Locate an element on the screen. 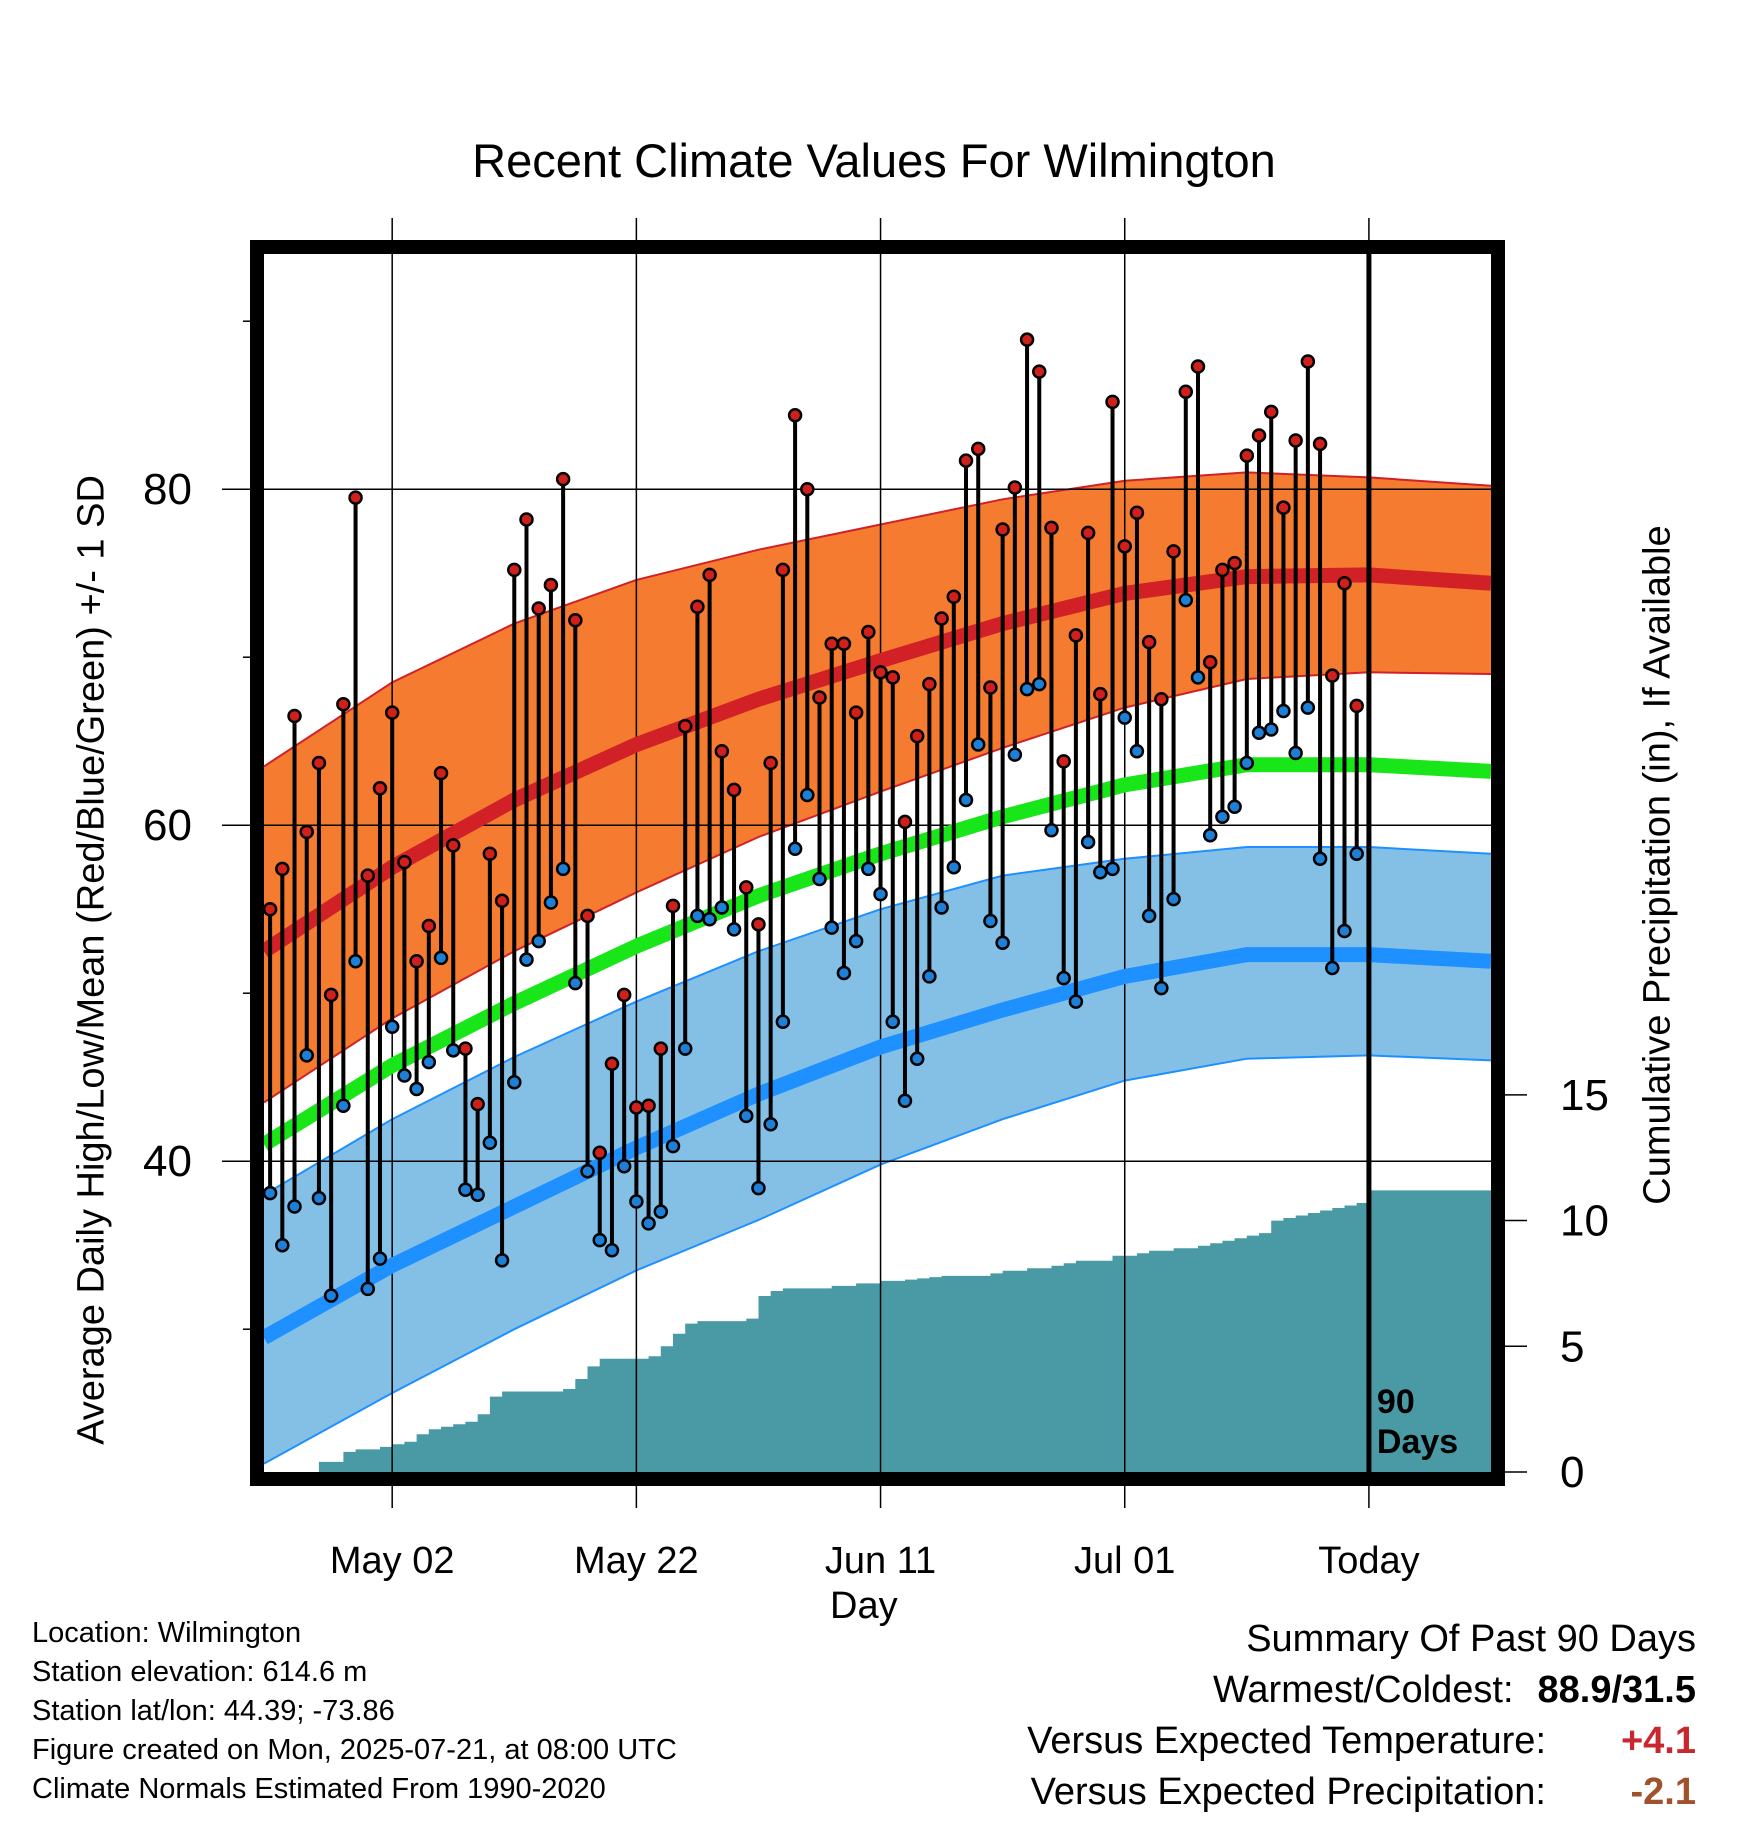  y2-tick-label: 15 is located at coordinates (1584, 1095).